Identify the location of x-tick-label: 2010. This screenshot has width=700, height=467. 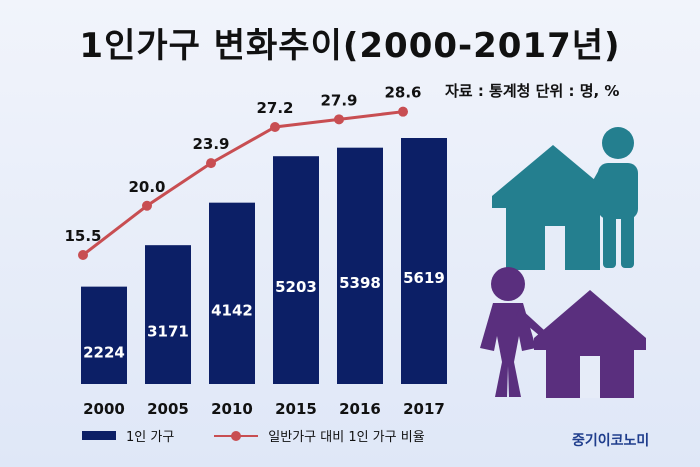
(232, 409).